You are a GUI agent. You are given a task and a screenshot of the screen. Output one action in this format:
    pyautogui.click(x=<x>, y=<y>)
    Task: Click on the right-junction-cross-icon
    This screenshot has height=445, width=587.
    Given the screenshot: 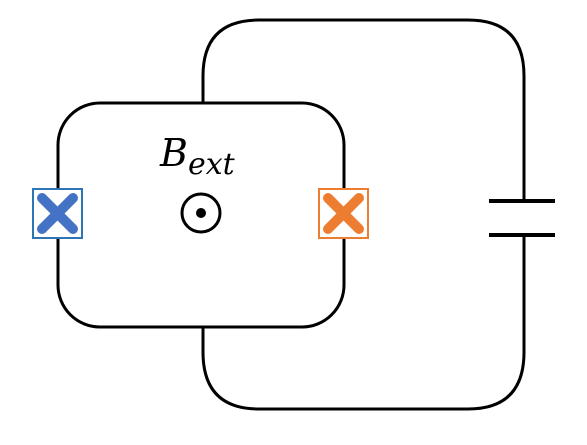 What is the action you would take?
    pyautogui.click(x=343, y=213)
    